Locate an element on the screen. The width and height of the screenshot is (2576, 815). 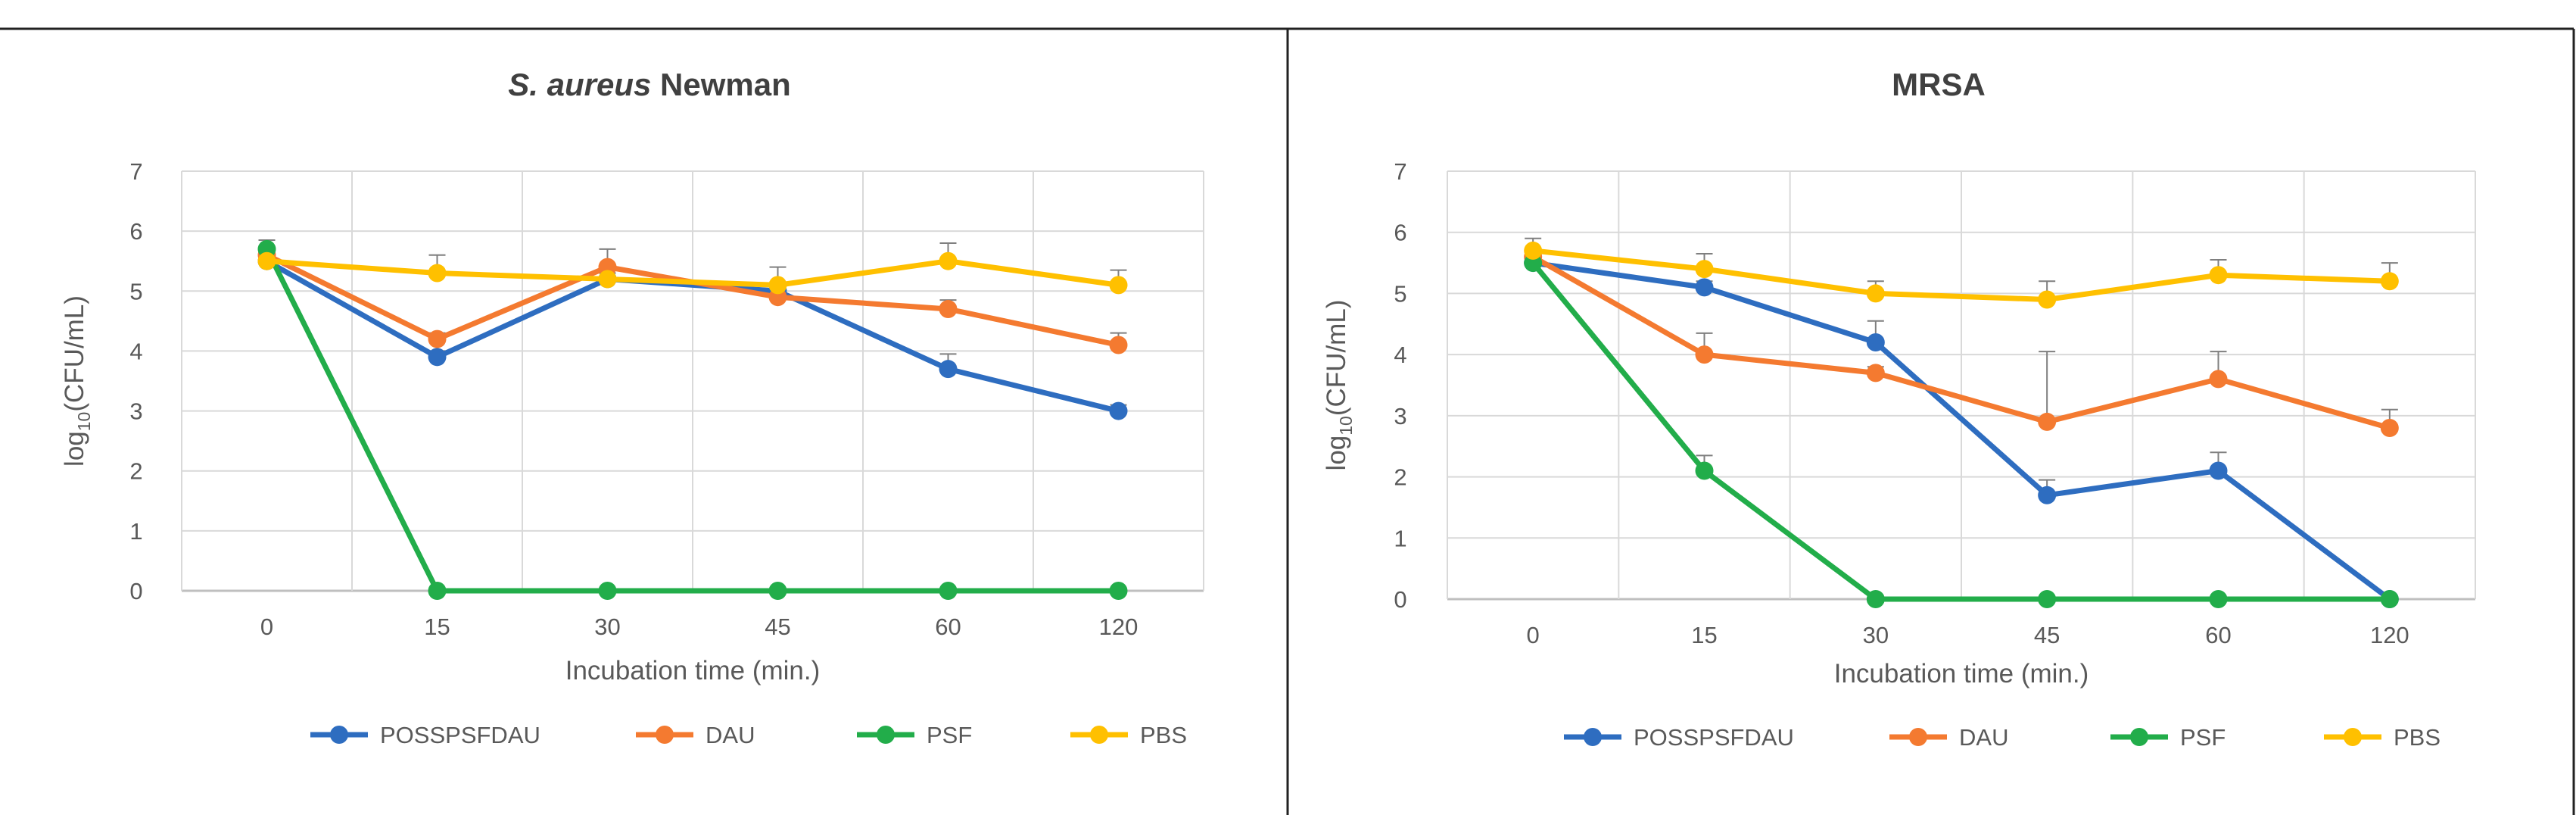
legend-label: POSSPSFDAU is located at coordinates (1714, 737).